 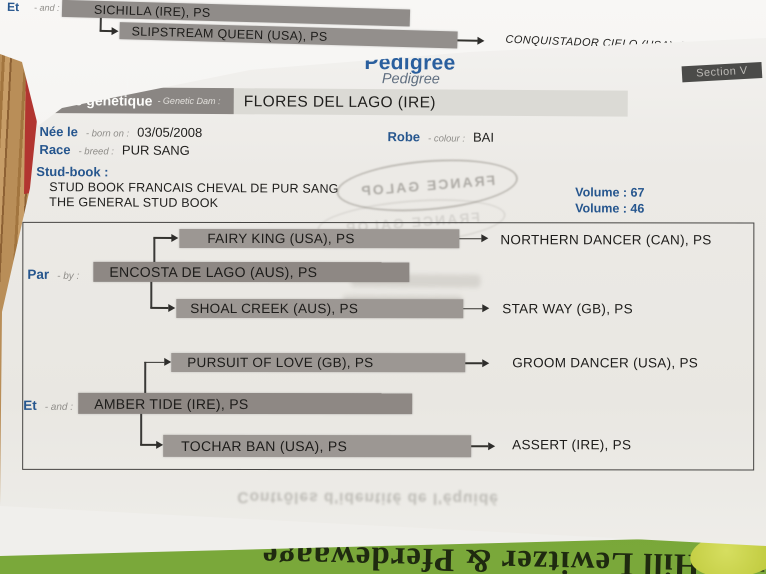 What do you see at coordinates (251, 272) in the screenshot?
I see `tree-bar-sire: ENCOSTA DE LAGO (AUS), PS` at bounding box center [251, 272].